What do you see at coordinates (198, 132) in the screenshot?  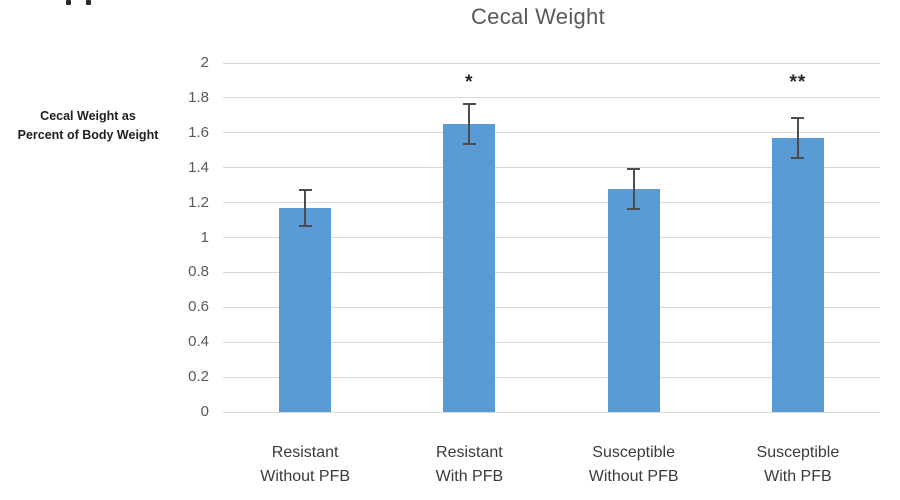 I see `y-tick-label: 1.6` at bounding box center [198, 132].